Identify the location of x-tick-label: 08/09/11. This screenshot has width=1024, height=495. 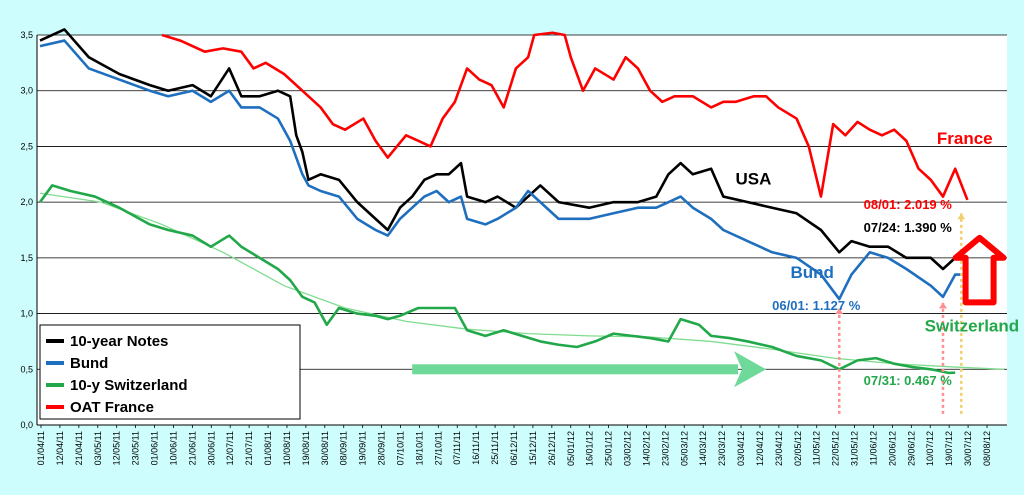
(344, 448).